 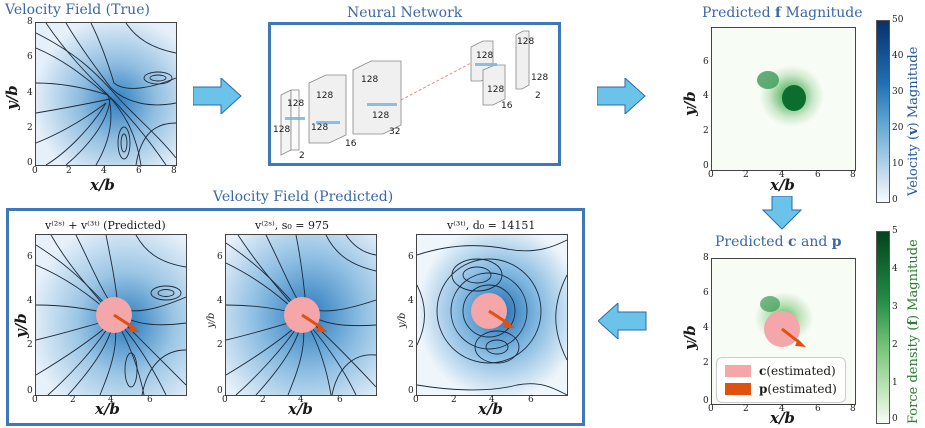 I want to click on sub1-ytick-6: 6, so click(x=30, y=257).